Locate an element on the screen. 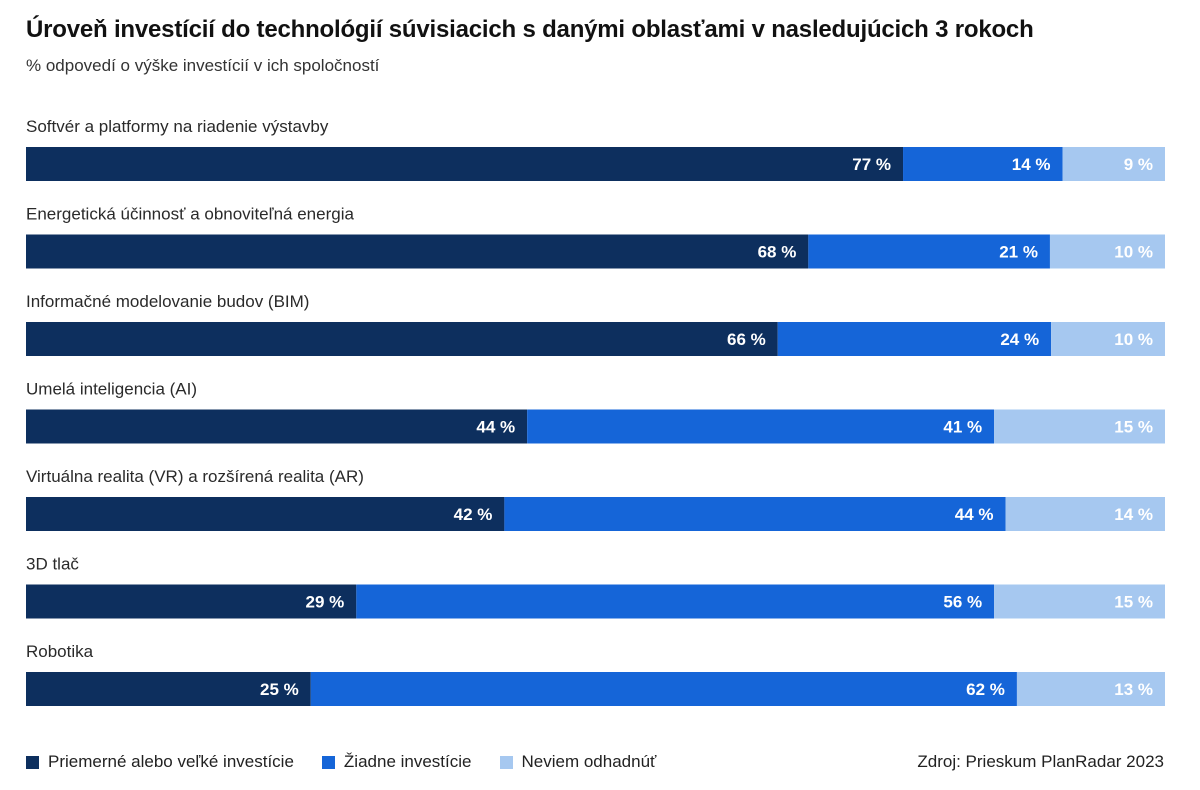 This screenshot has height=790, width=1200. category-label-3d-tlac: 3D tlač is located at coordinates (52, 564).